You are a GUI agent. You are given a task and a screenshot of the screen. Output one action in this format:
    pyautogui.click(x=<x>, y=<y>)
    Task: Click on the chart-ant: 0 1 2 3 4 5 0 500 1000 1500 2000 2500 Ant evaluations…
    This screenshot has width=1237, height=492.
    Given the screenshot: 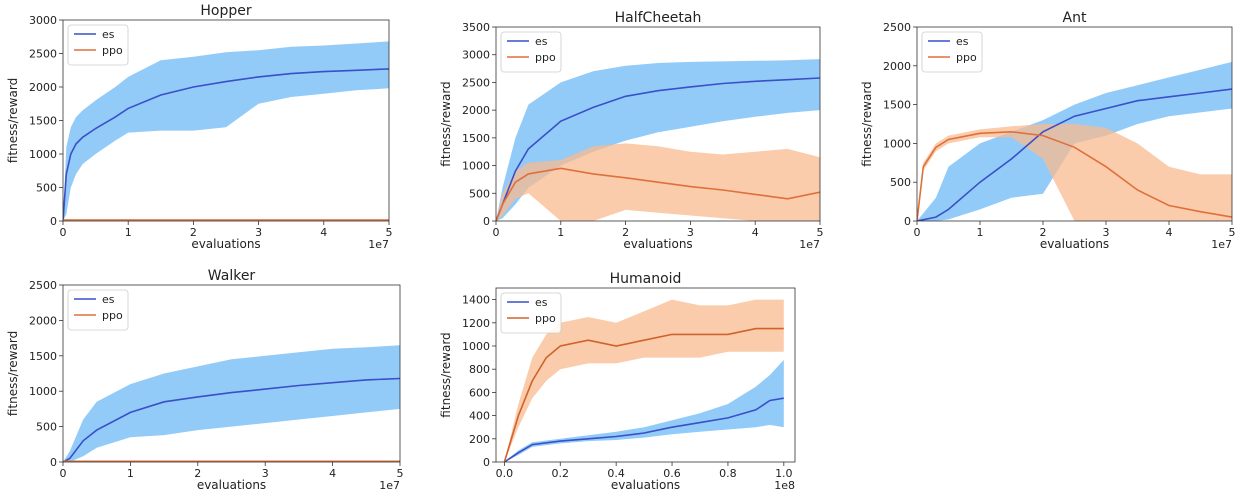 What is the action you would take?
    pyautogui.click(x=1048, y=130)
    